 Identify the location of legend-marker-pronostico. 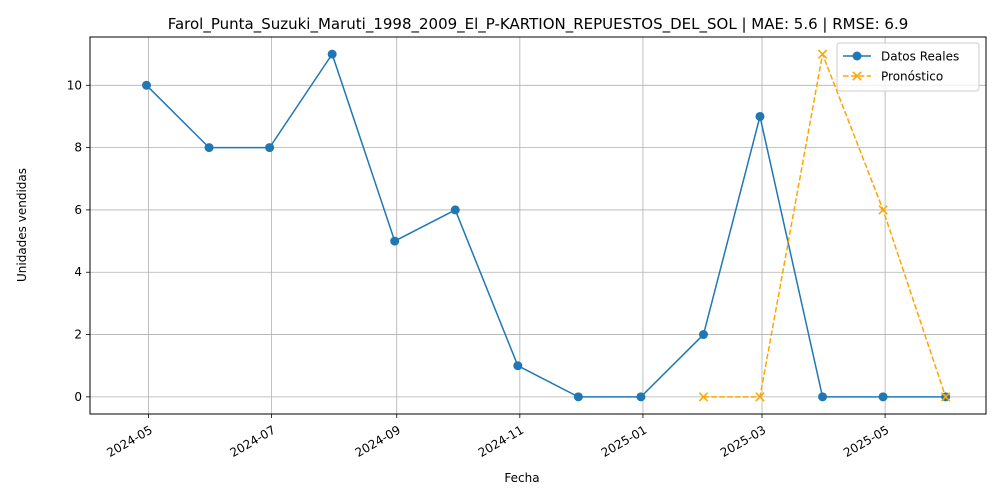
(857, 76).